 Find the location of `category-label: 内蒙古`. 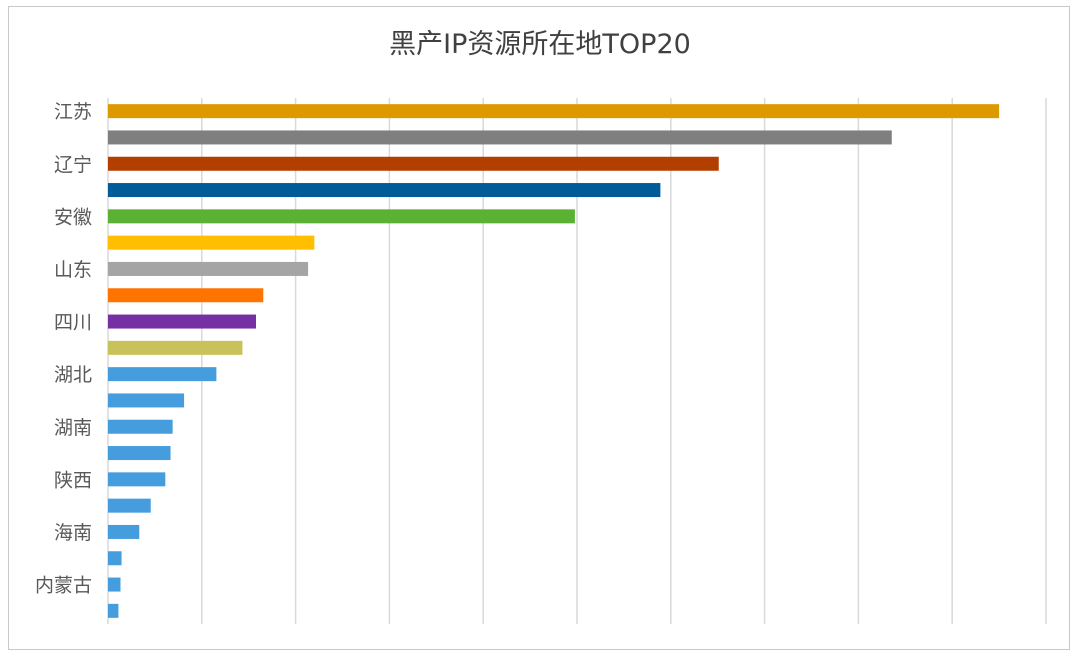

category-label: 内蒙古 is located at coordinates (63, 586).